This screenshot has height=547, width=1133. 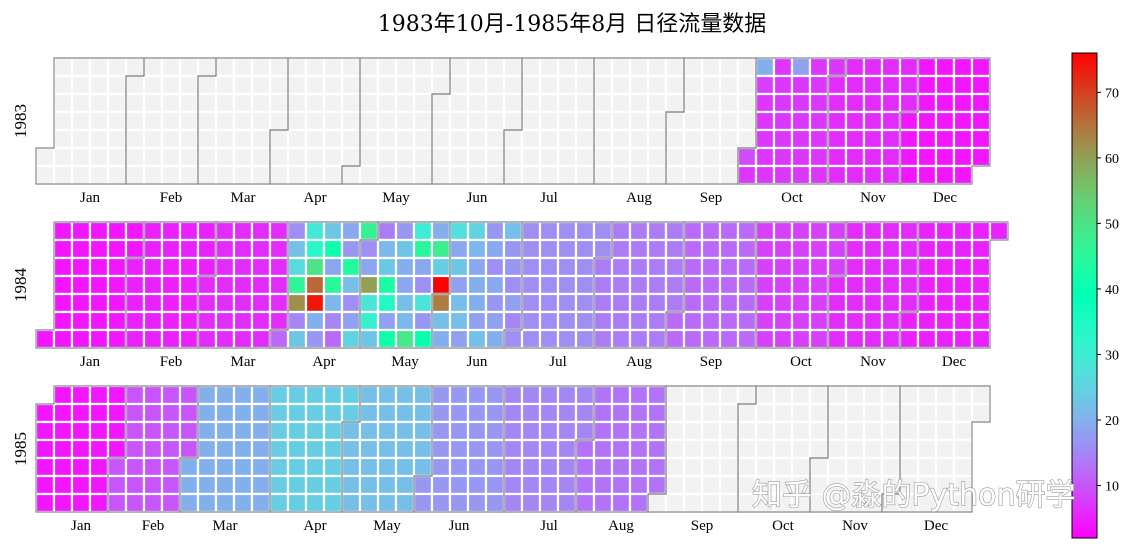 What do you see at coordinates (873, 198) in the screenshot?
I see `month-label: Nov` at bounding box center [873, 198].